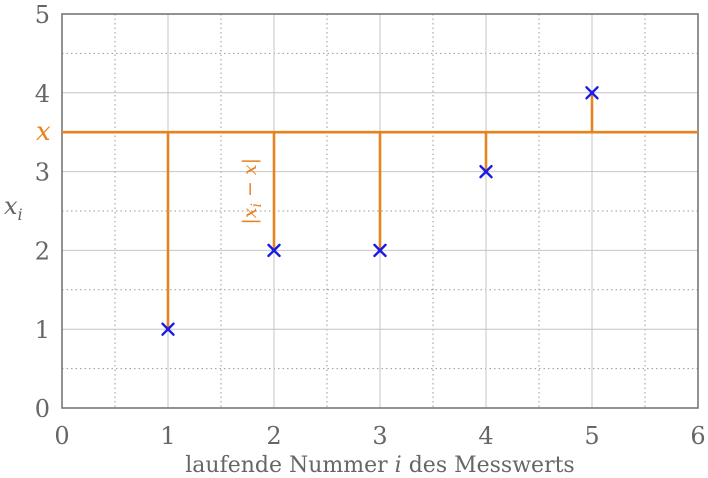 This screenshot has width=708, height=478. What do you see at coordinates (42, 251) in the screenshot?
I see `y-tick-label: 2` at bounding box center [42, 251].